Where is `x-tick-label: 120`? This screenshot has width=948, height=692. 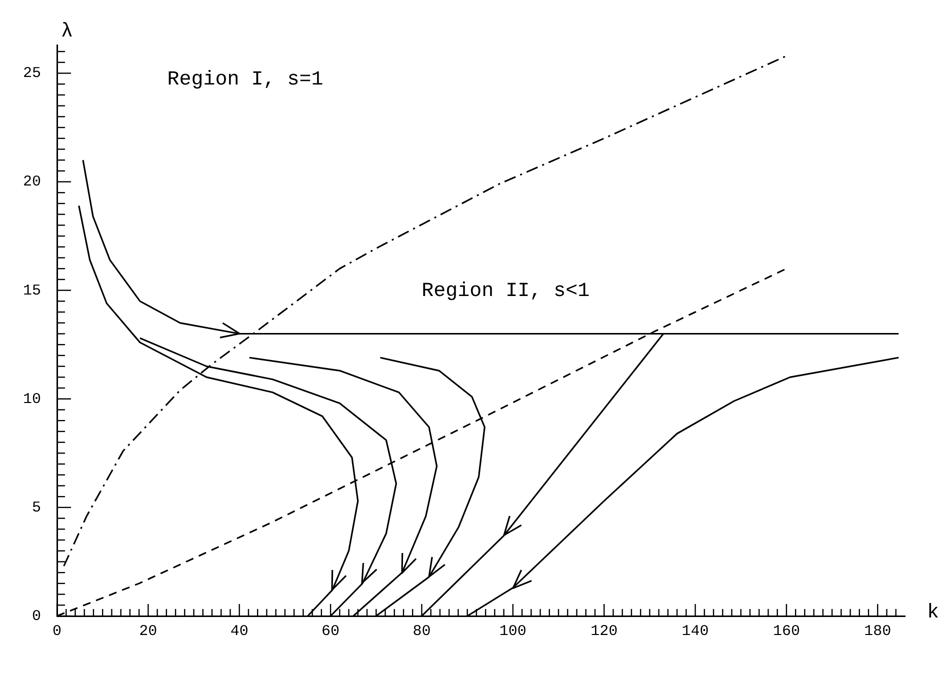 x-tick-label: 120 is located at coordinates (604, 631).